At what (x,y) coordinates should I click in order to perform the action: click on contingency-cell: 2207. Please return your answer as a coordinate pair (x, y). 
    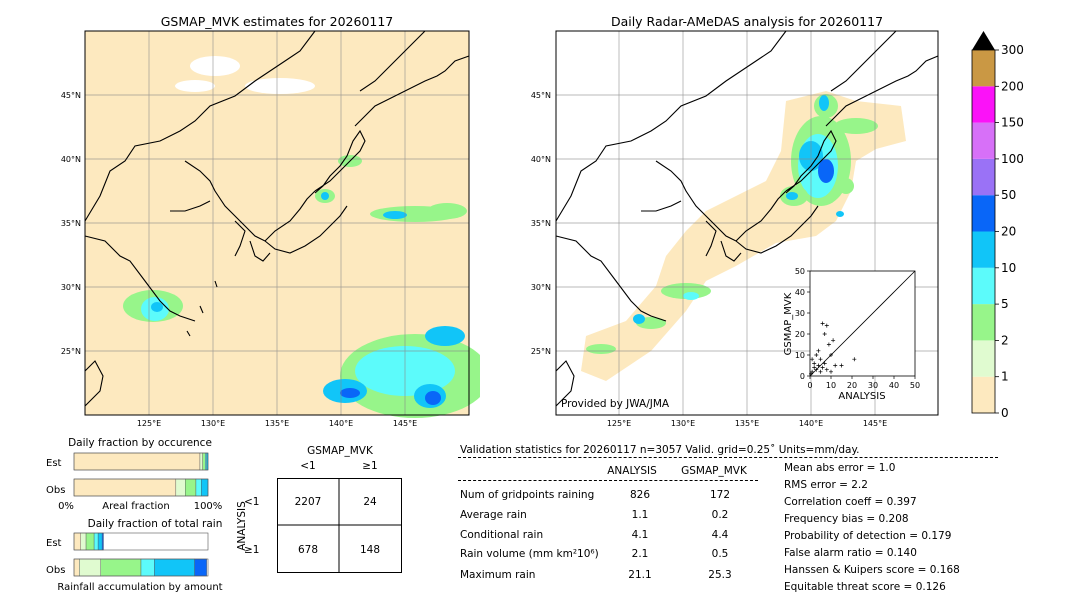
    Looking at the image, I should click on (308, 502).